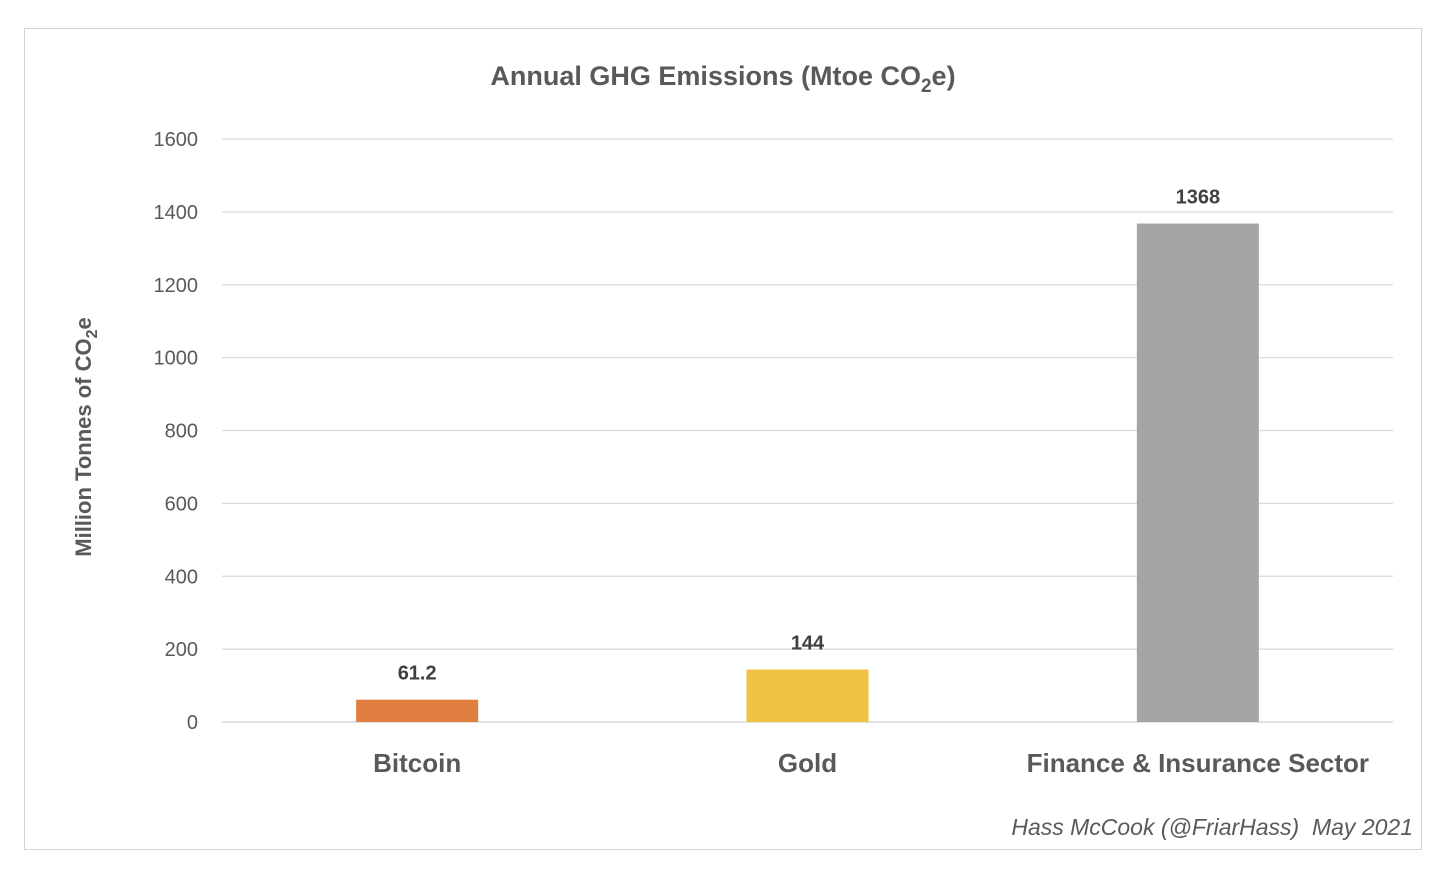 The width and height of the screenshot is (1444, 872). I want to click on x-category-label: Finance & Insurance Sector, so click(1198, 763).